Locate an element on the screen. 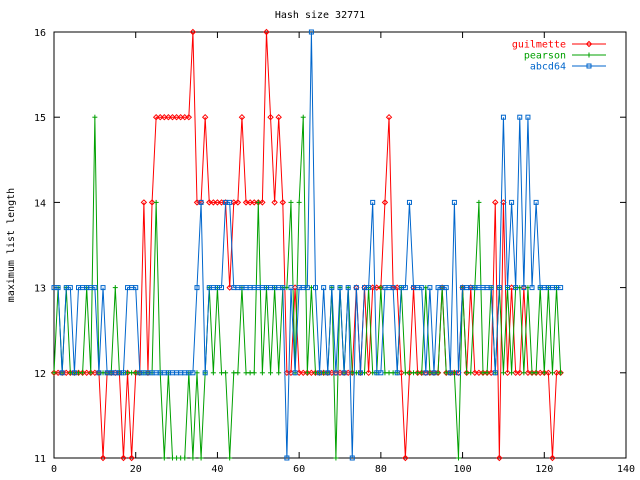 This screenshot has width=640, height=480. legend-marker is located at coordinates (589, 55).